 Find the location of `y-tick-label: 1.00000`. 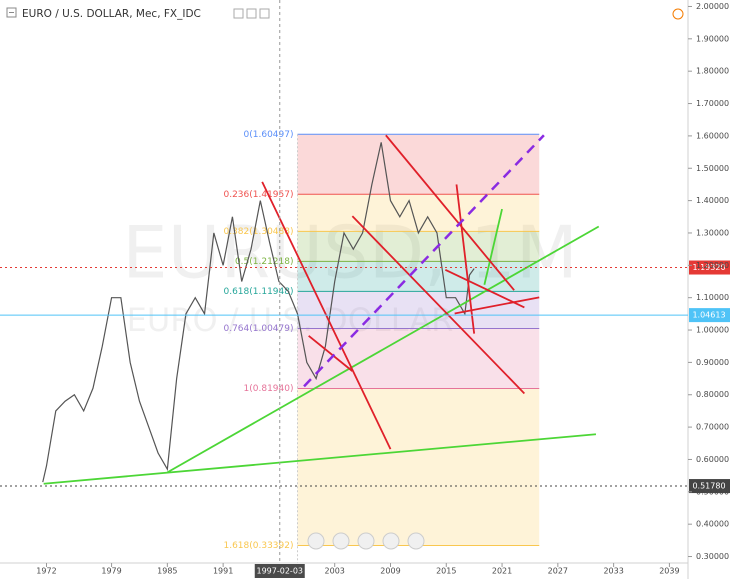

y-tick-label: 1.00000 is located at coordinates (712, 330).